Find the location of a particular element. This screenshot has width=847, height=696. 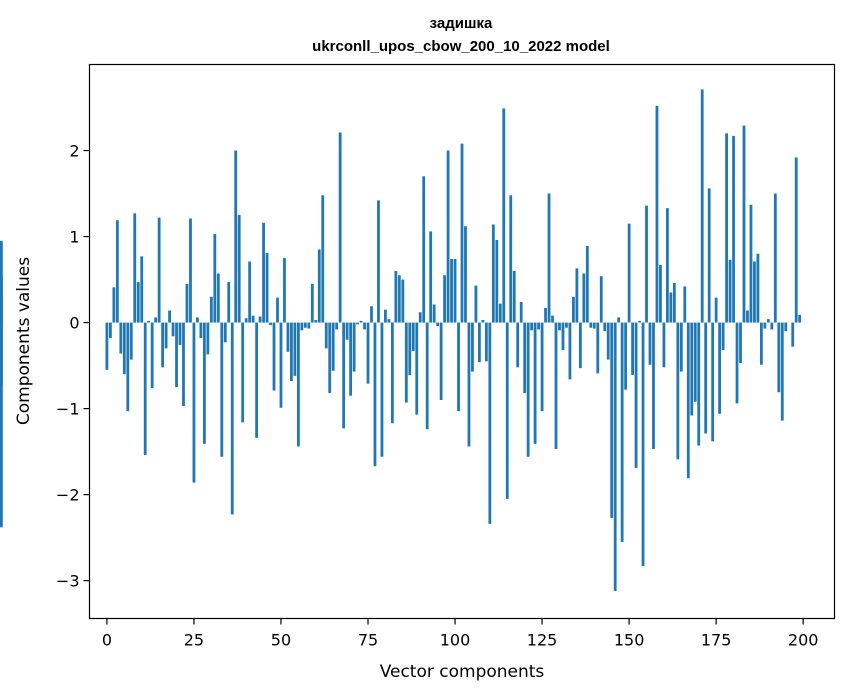

x-axis-label: Vector components is located at coordinates (462, 672).